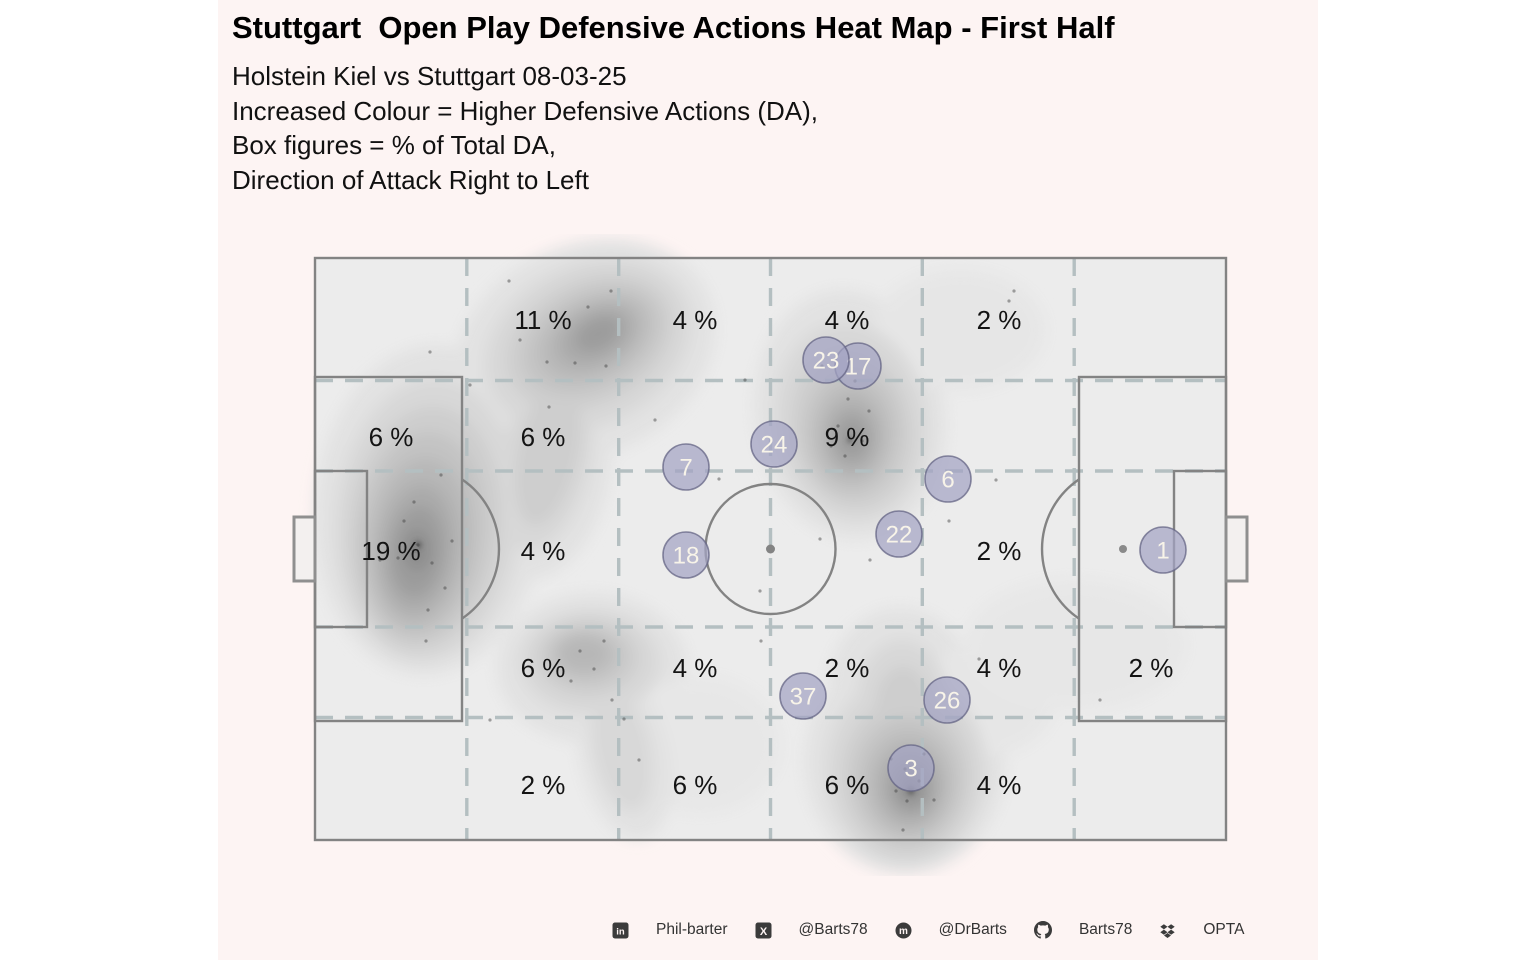  What do you see at coordinates (1224, 929) in the screenshot?
I see `footer-label: OPTA` at bounding box center [1224, 929].